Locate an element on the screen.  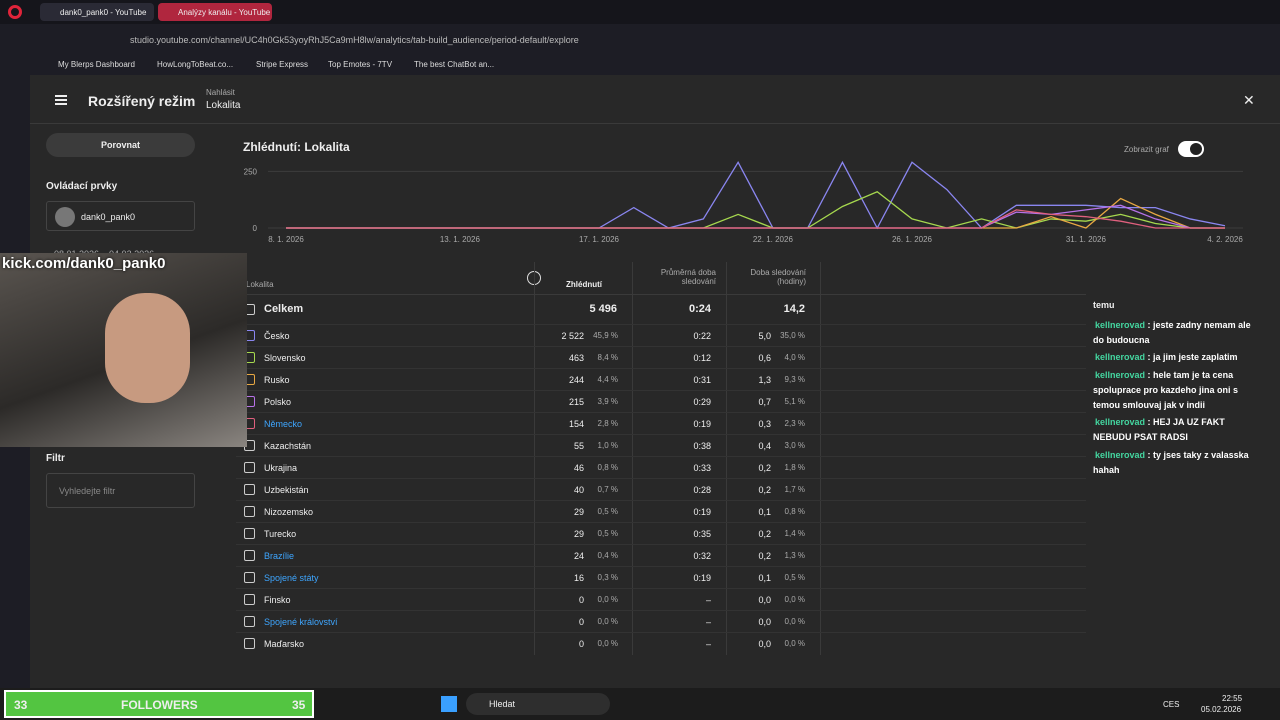
header-title: Rozšířený režim is located at coordinates (142, 101).